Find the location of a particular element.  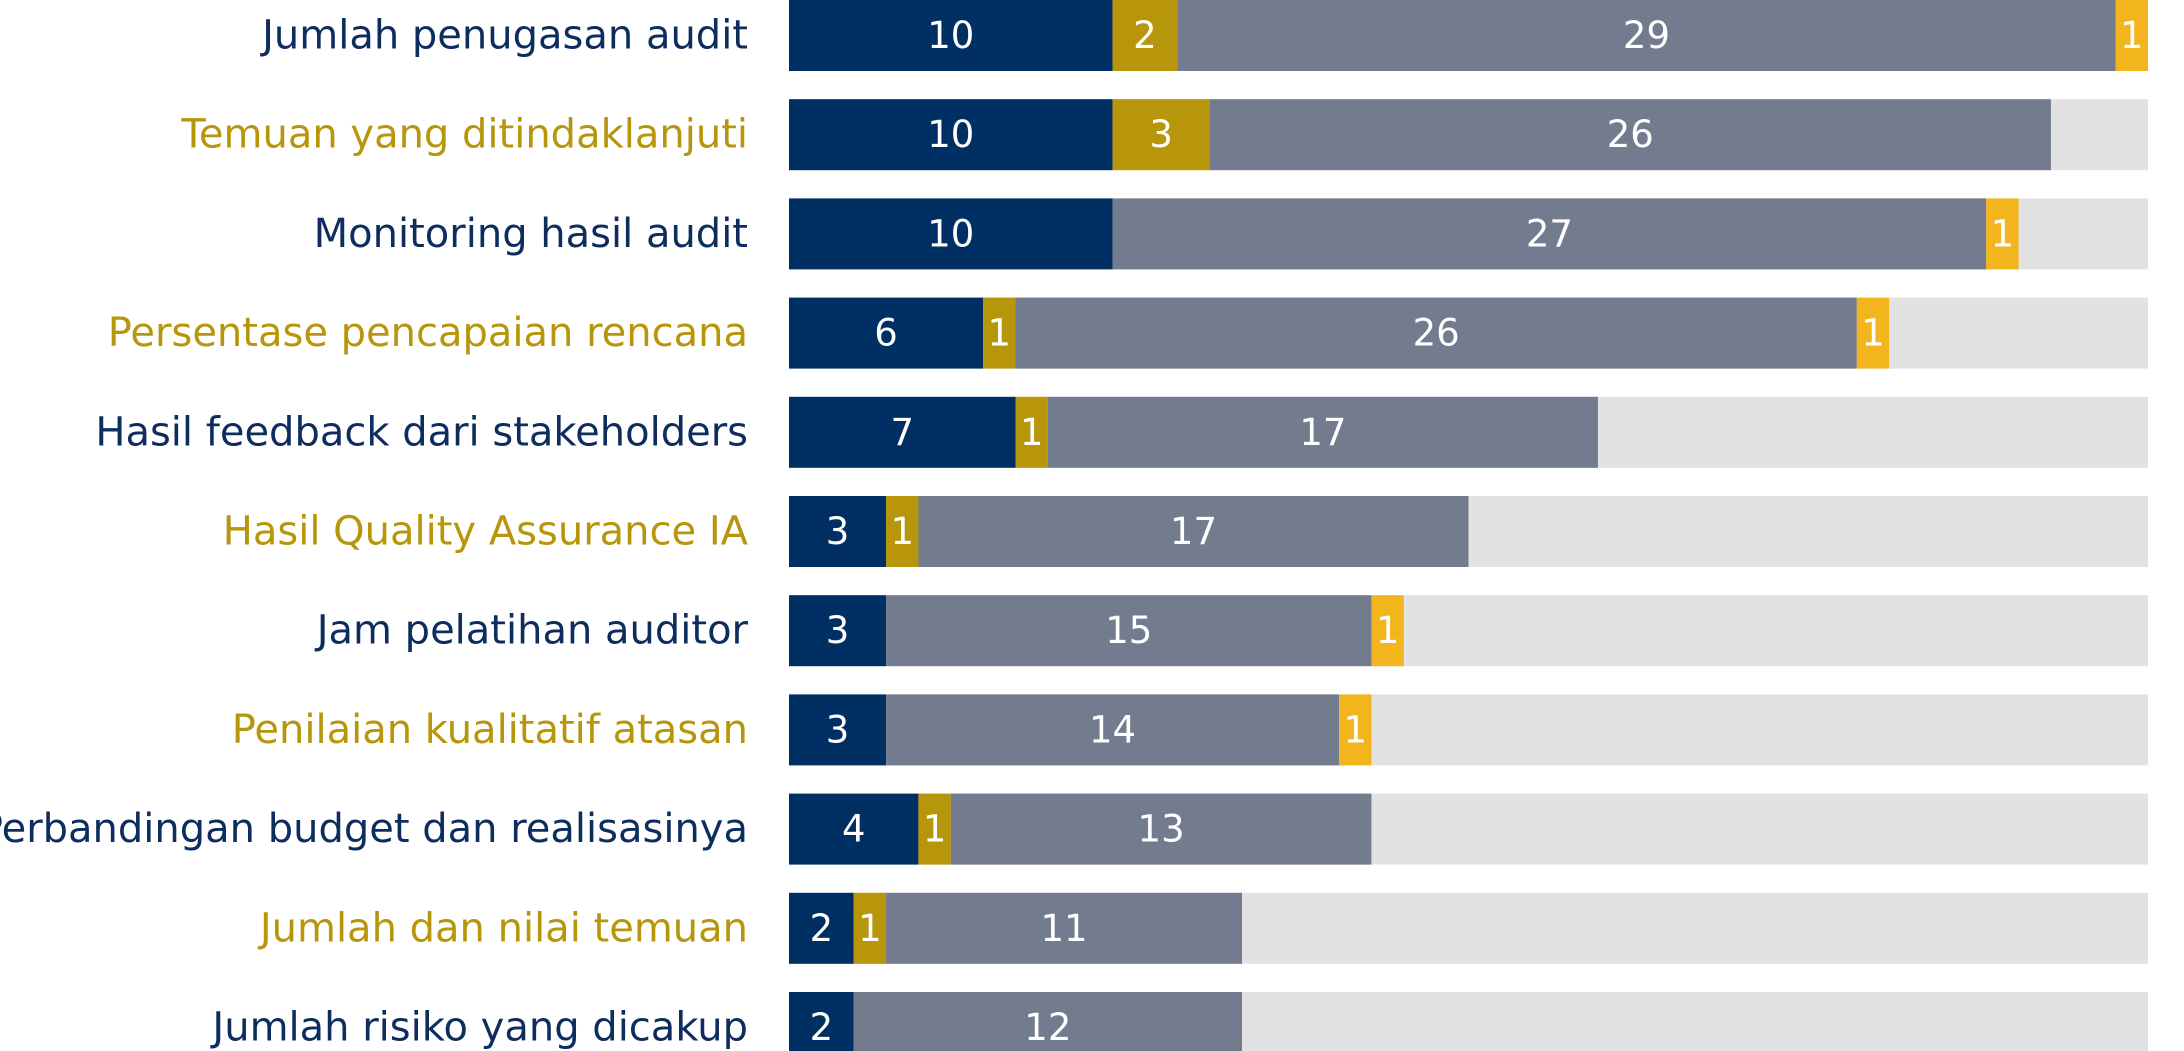

value-label: 13 is located at coordinates (1161, 829).